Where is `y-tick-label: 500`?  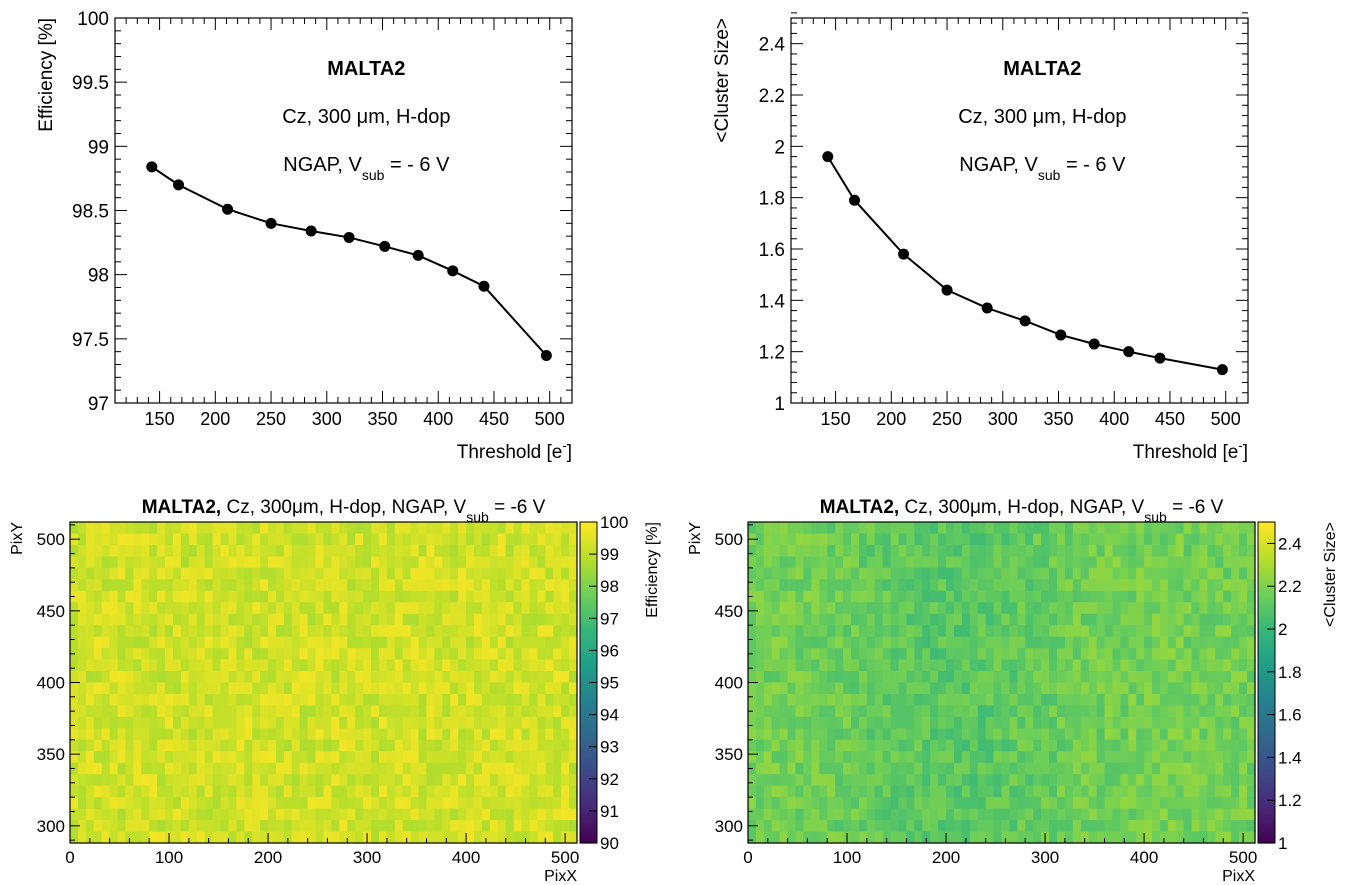
y-tick-label: 500 is located at coordinates (51, 539).